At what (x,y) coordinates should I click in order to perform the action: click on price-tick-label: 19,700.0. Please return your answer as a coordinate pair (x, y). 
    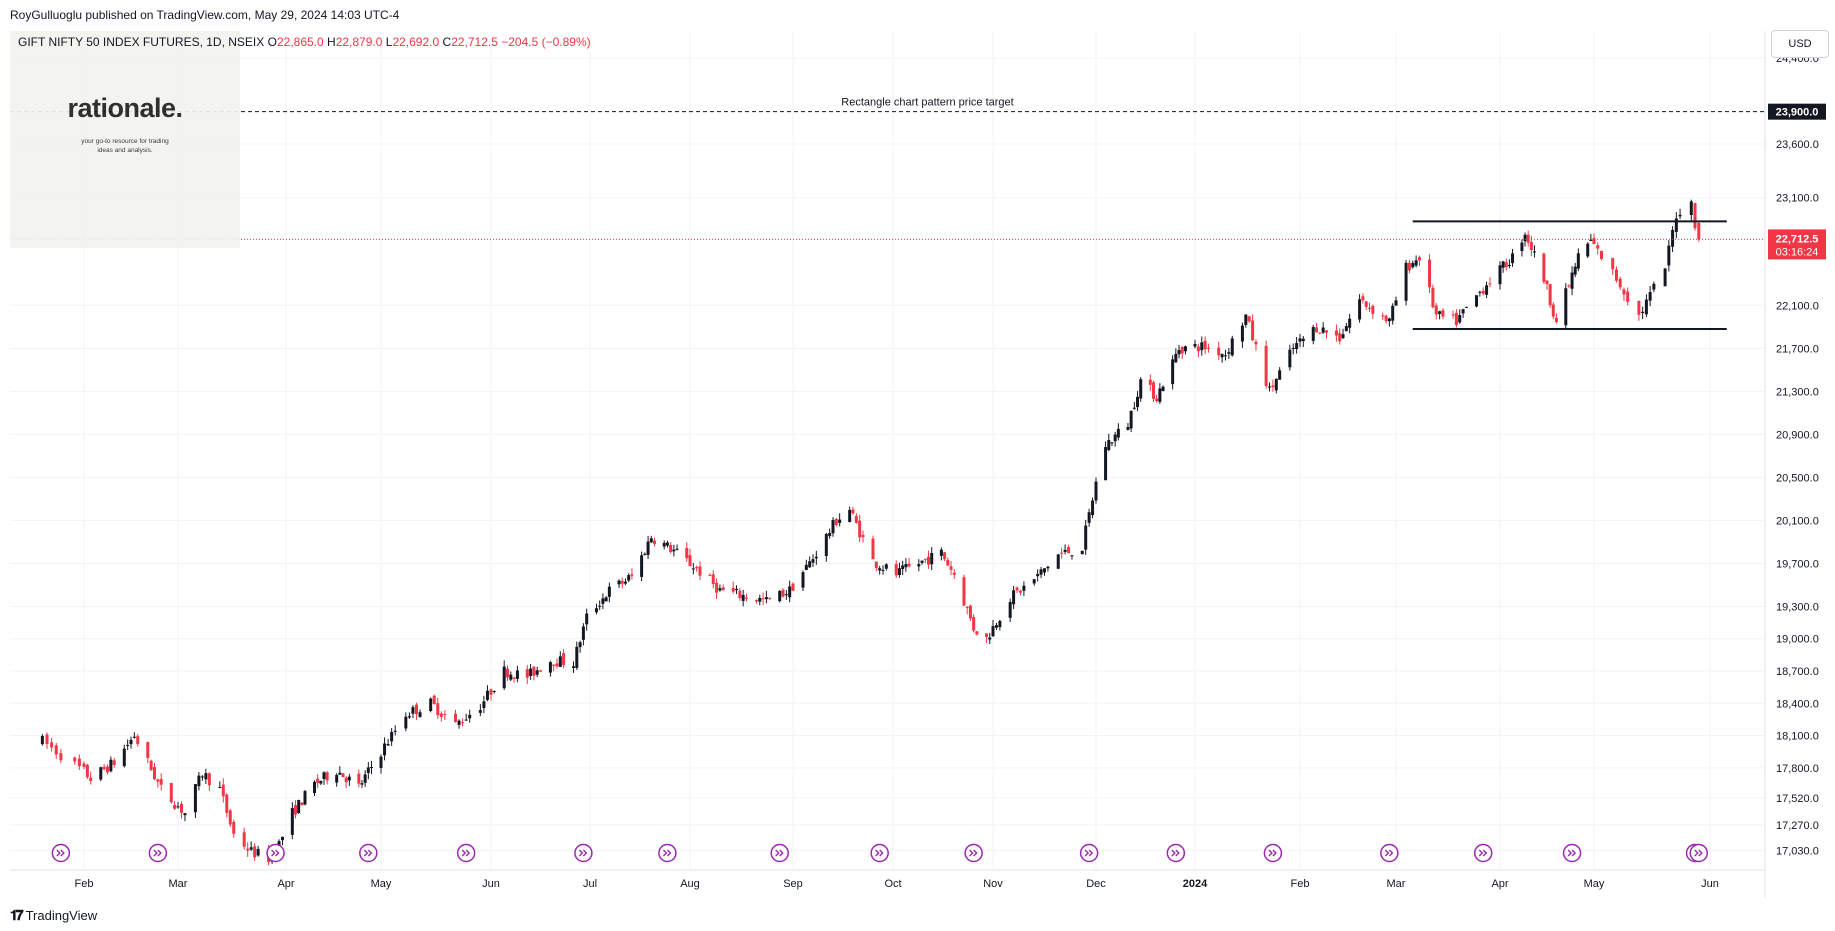
    Looking at the image, I should click on (1797, 564).